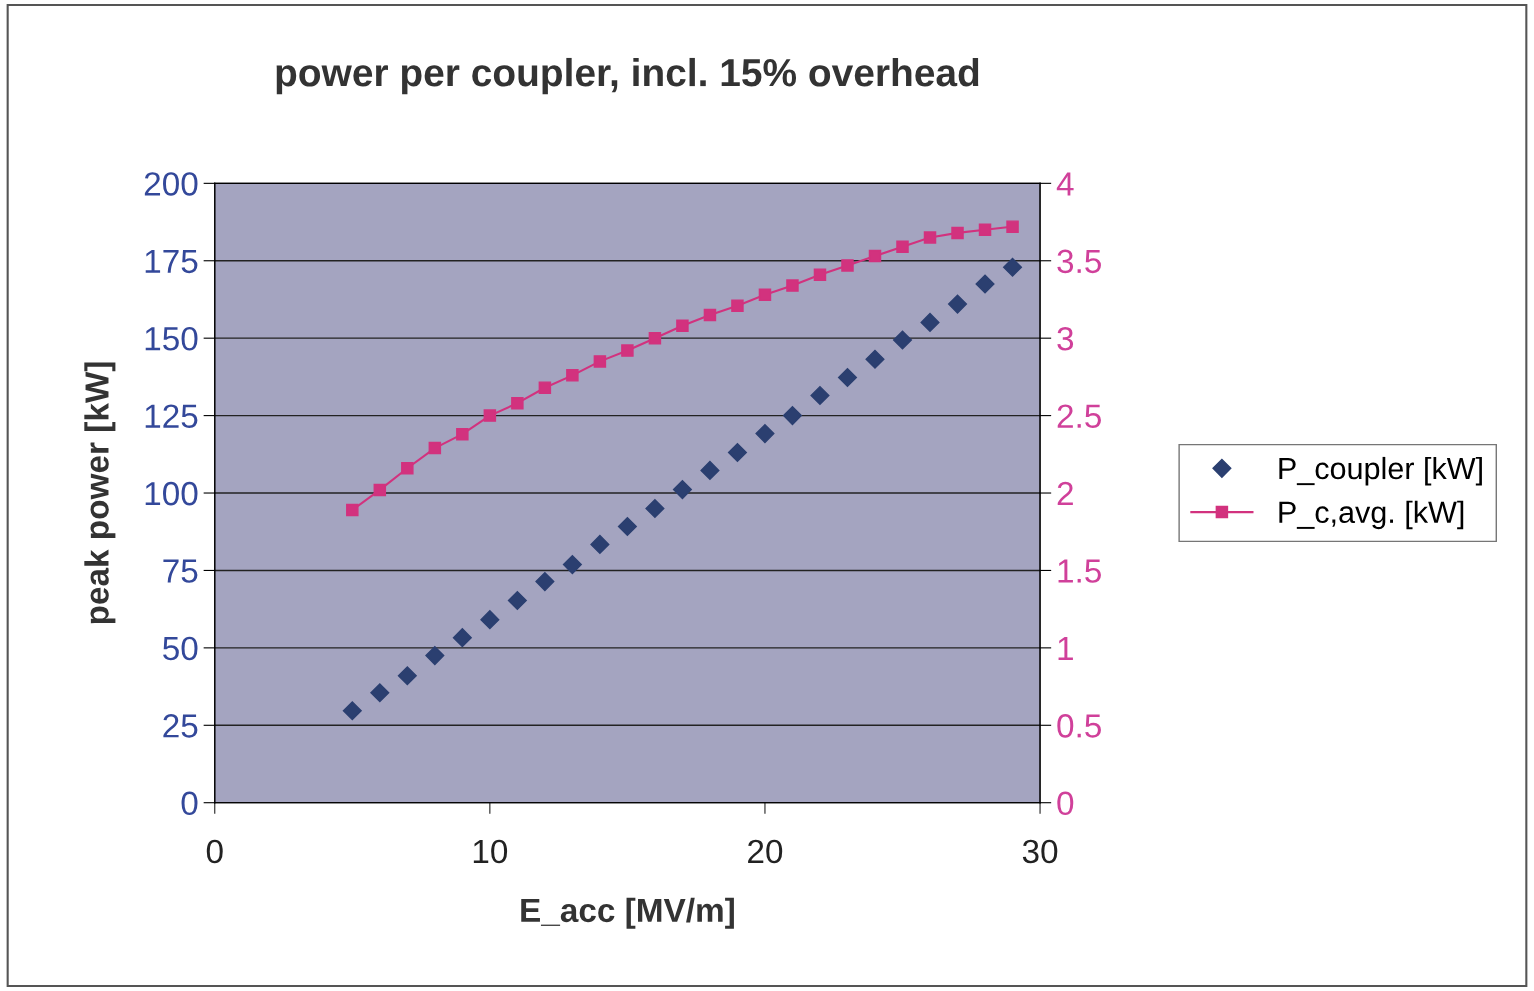 The height and width of the screenshot is (991, 1534). Describe the element at coordinates (1065, 648) in the screenshot. I see `y2-tick-label: 1` at that location.